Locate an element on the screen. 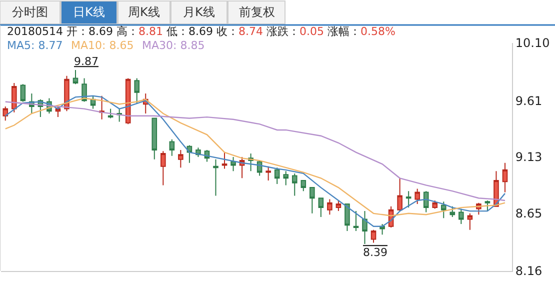 Image resolution: width=555 pixels, height=283 pixels. text: 月K线 is located at coordinates (199, 12).